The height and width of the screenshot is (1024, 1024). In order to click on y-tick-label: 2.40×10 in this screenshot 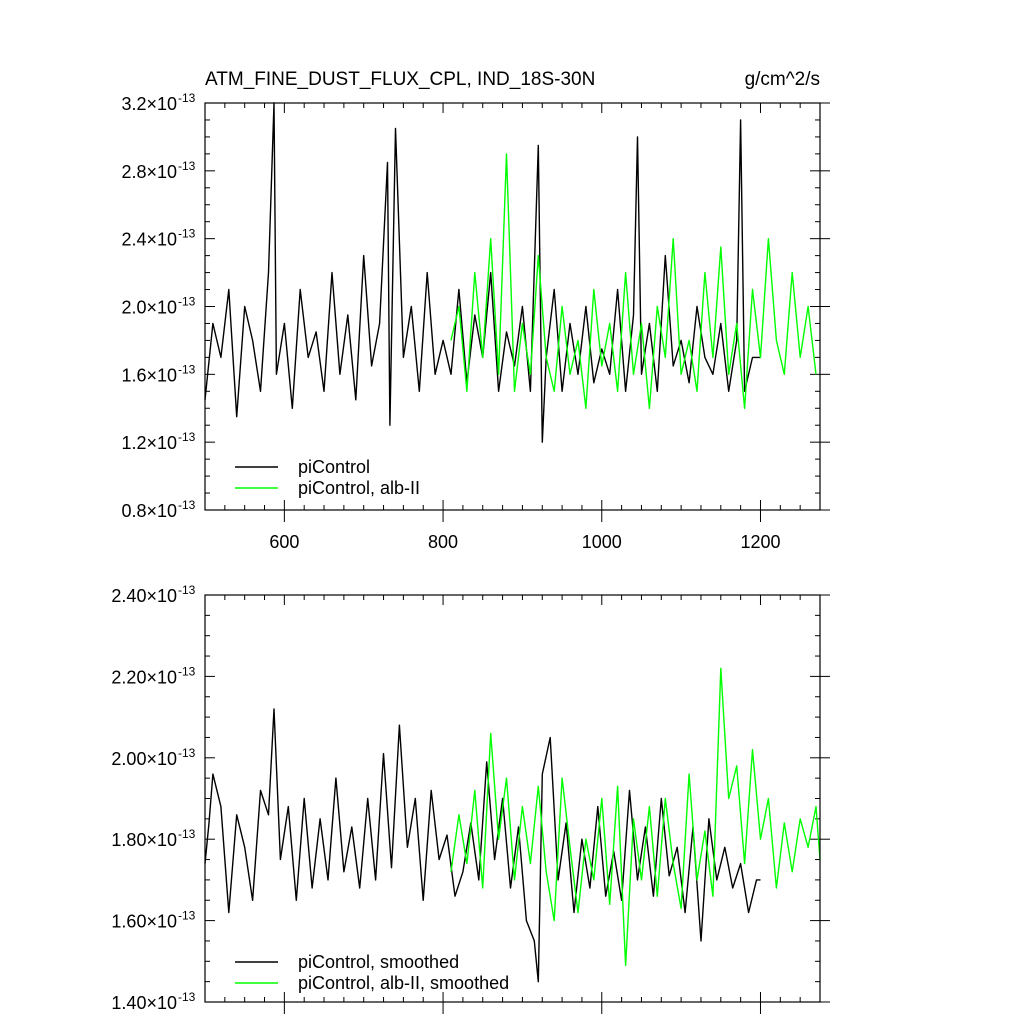, I will do `click(144, 596)`.